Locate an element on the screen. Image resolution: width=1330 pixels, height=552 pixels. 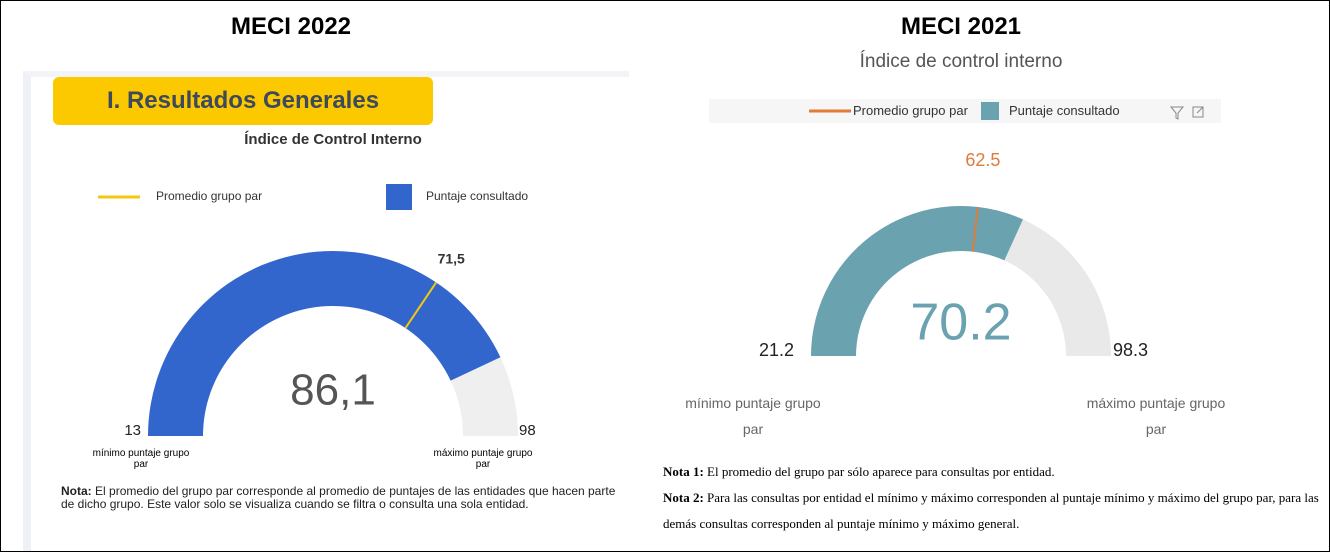
min-value: 13 is located at coordinates (132, 430).